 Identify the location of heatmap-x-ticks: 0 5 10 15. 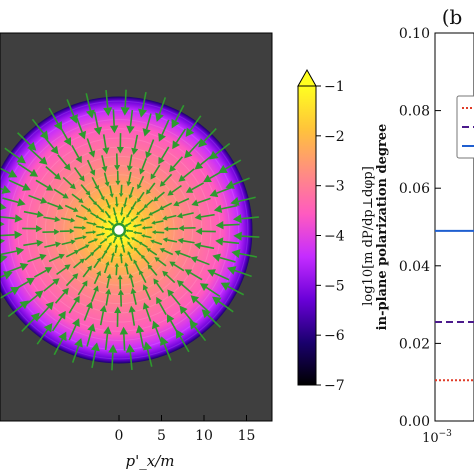
(185, 429).